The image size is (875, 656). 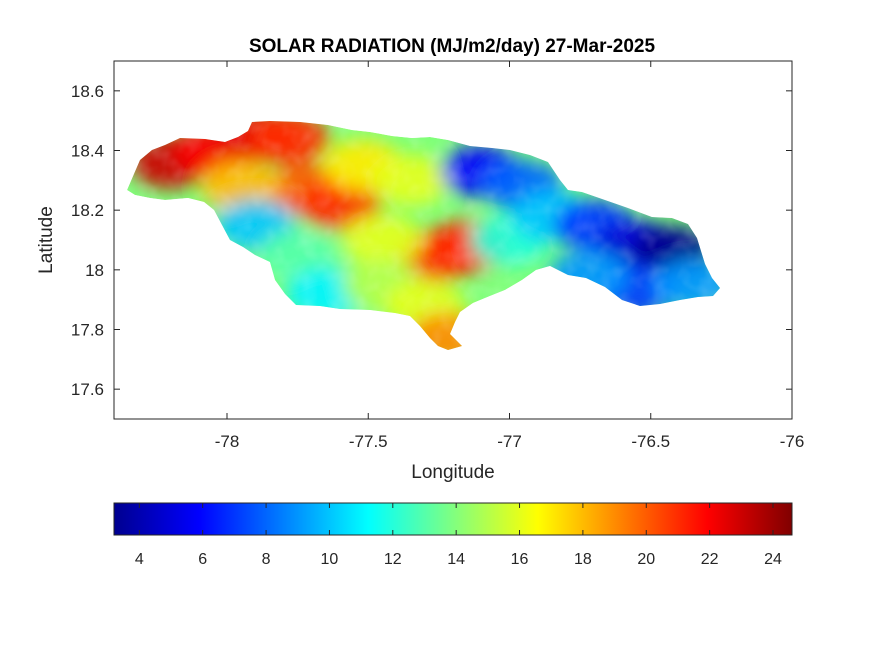 I want to click on colorbar-tick-label: 8, so click(x=266, y=559).